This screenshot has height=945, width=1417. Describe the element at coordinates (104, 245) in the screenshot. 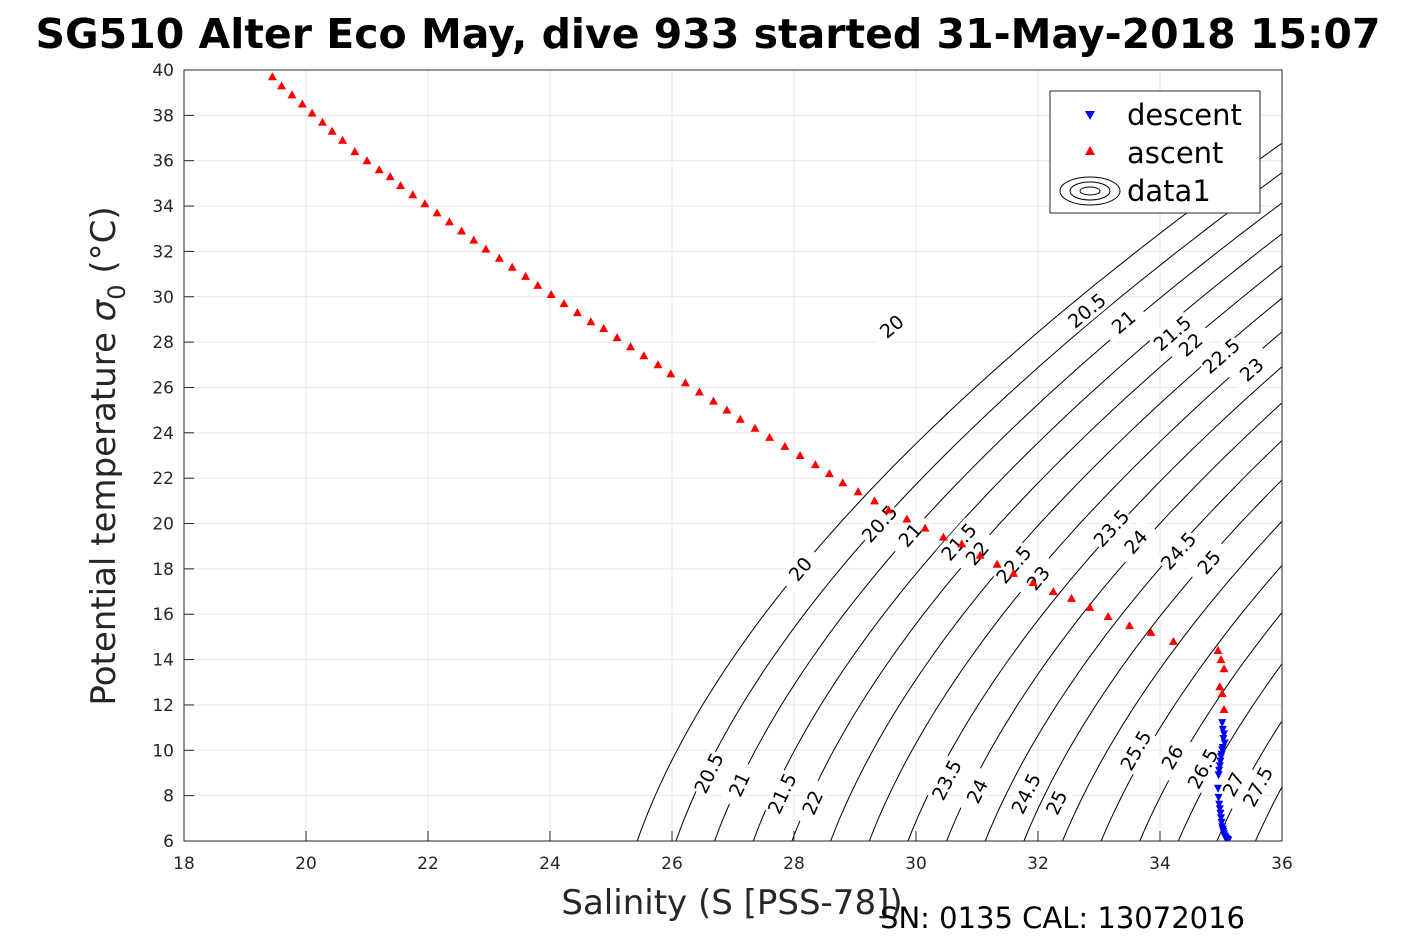

I see `y-axis-label-unit: (°C)` at that location.